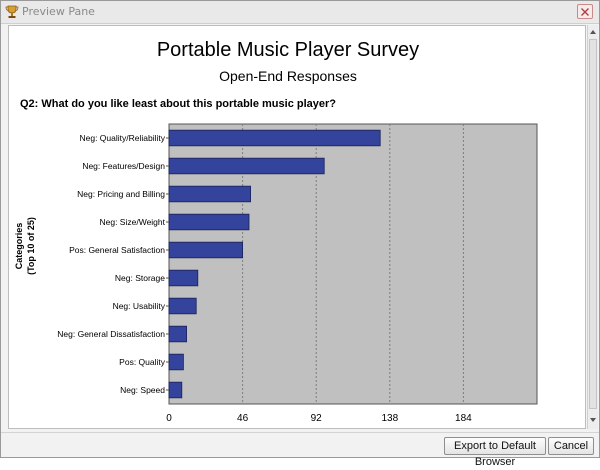 The width and height of the screenshot is (600, 470). Describe the element at coordinates (300, 12) in the screenshot. I see `title-bar: Preview Pane` at that location.